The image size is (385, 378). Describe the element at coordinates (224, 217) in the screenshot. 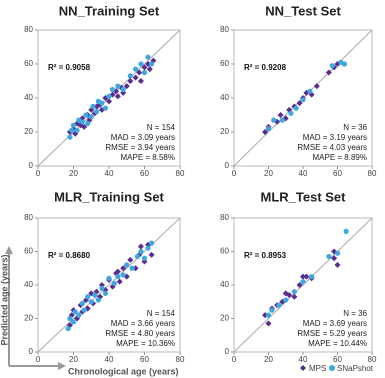

I see `y-tick-label: 80` at that location.